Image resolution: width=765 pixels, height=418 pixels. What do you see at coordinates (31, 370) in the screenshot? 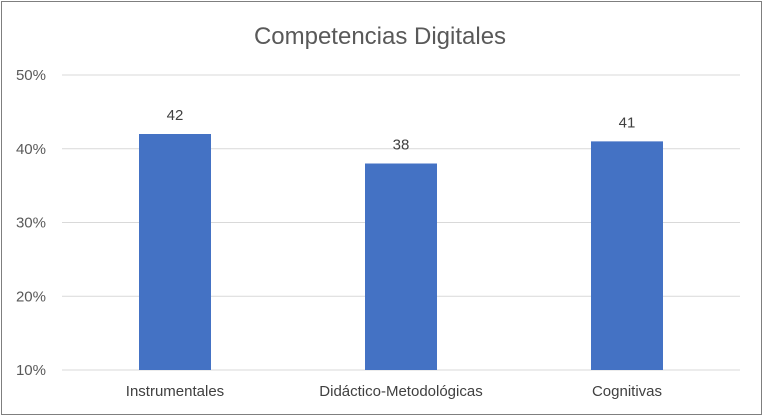
I see `y-tick-label: 10%` at bounding box center [31, 370].